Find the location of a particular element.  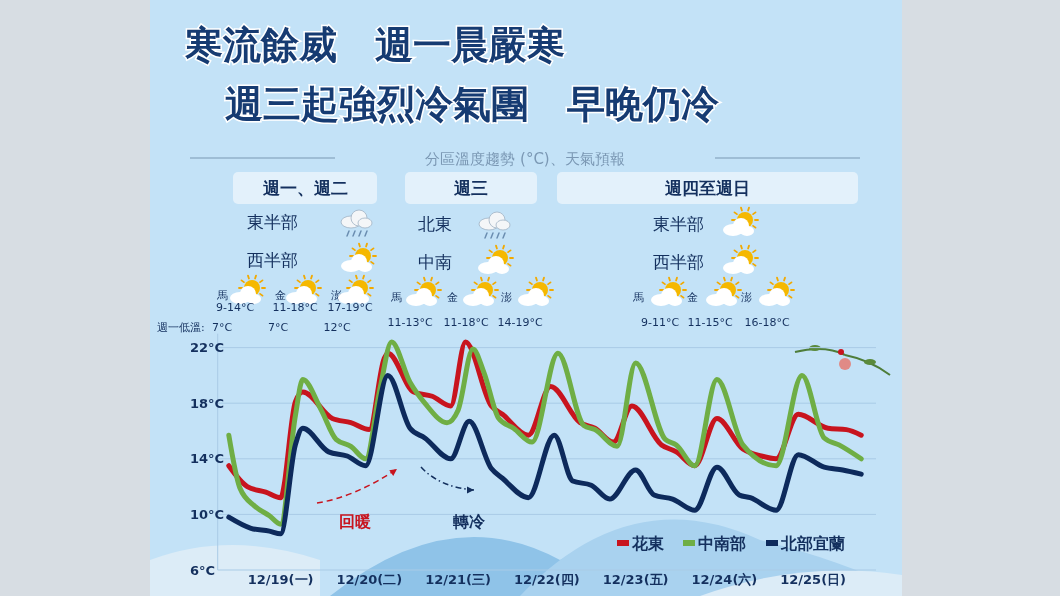

x-tick-label: 12/22(四) is located at coordinates (546, 579).